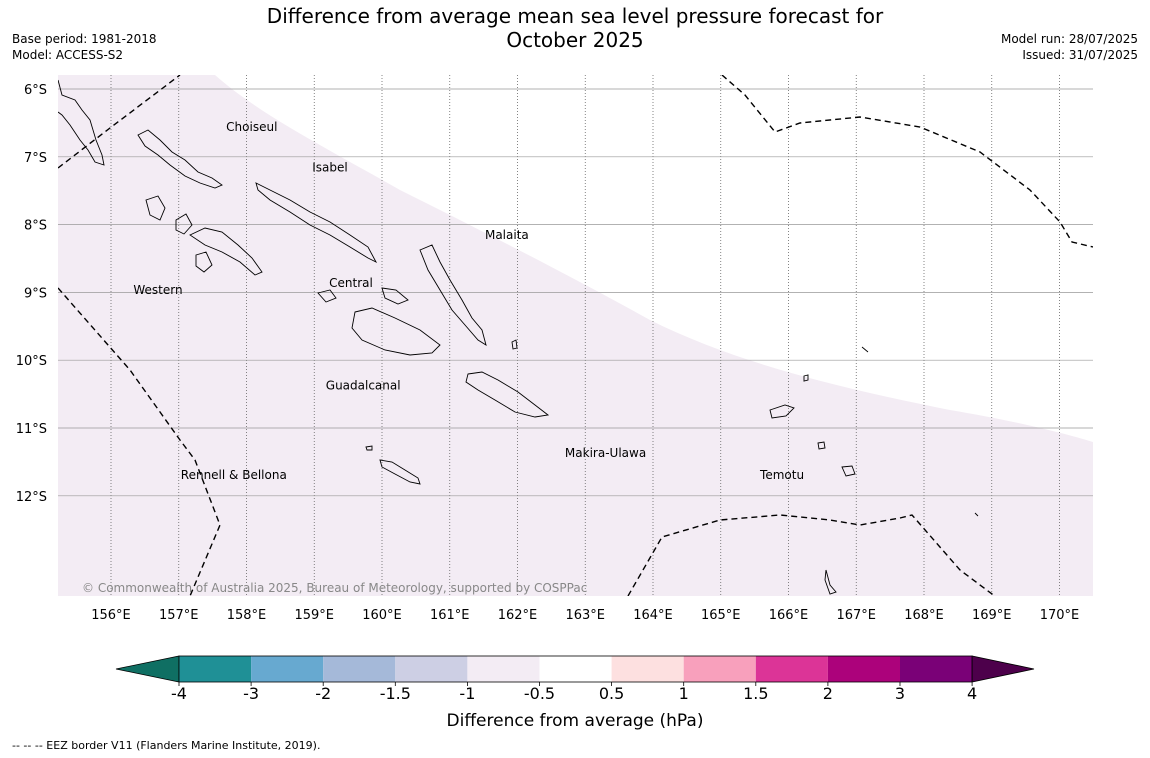 The image size is (1150, 758). Describe the element at coordinates (1060, 615) in the screenshot. I see `lon-tick-label: 170°E` at that location.